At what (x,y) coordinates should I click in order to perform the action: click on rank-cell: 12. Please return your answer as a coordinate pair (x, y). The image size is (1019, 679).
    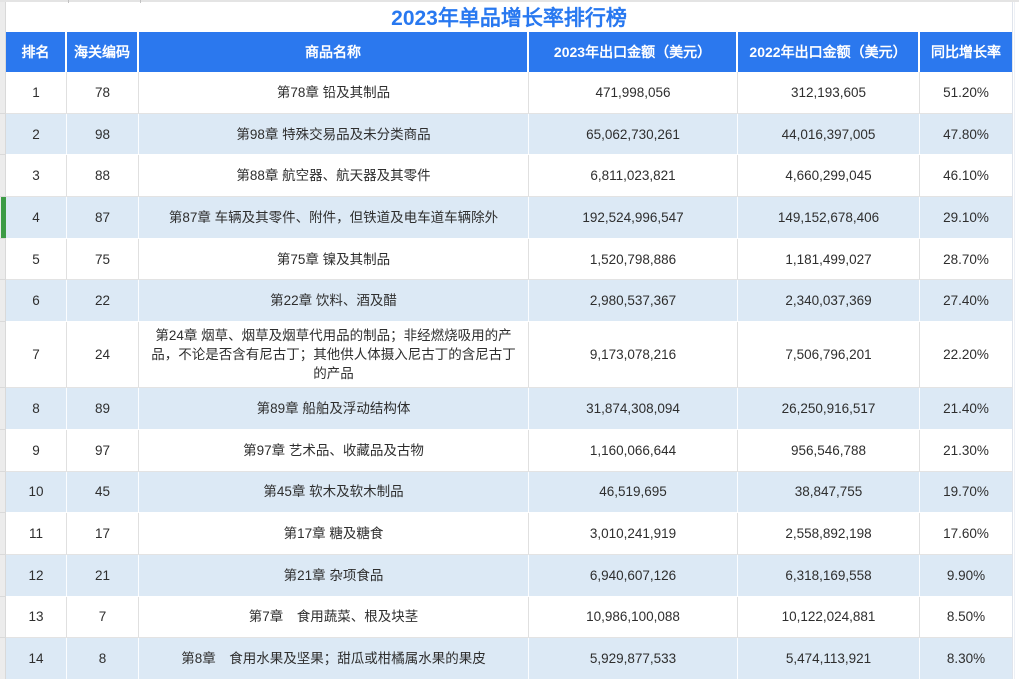
    Looking at the image, I should click on (36, 575).